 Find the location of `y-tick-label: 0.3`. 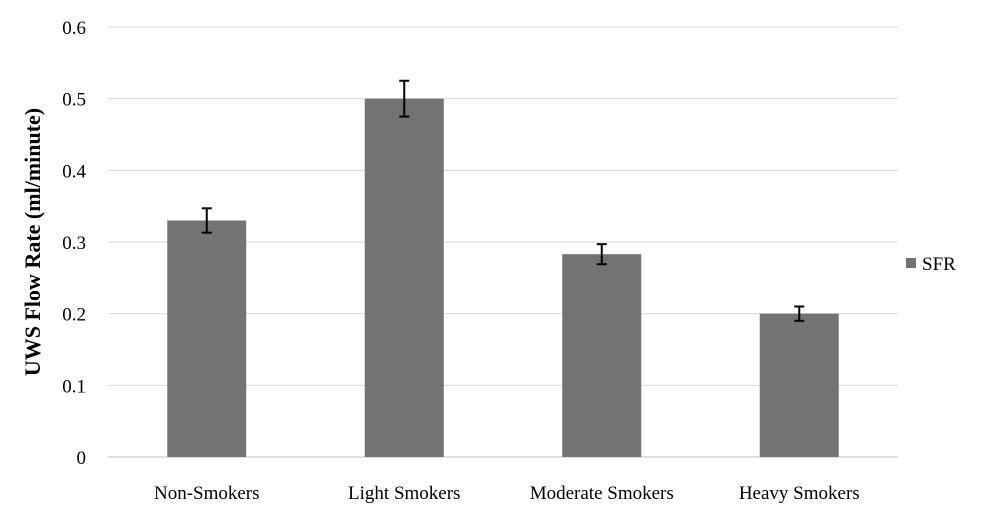

y-tick-label: 0.3 is located at coordinates (74, 243).